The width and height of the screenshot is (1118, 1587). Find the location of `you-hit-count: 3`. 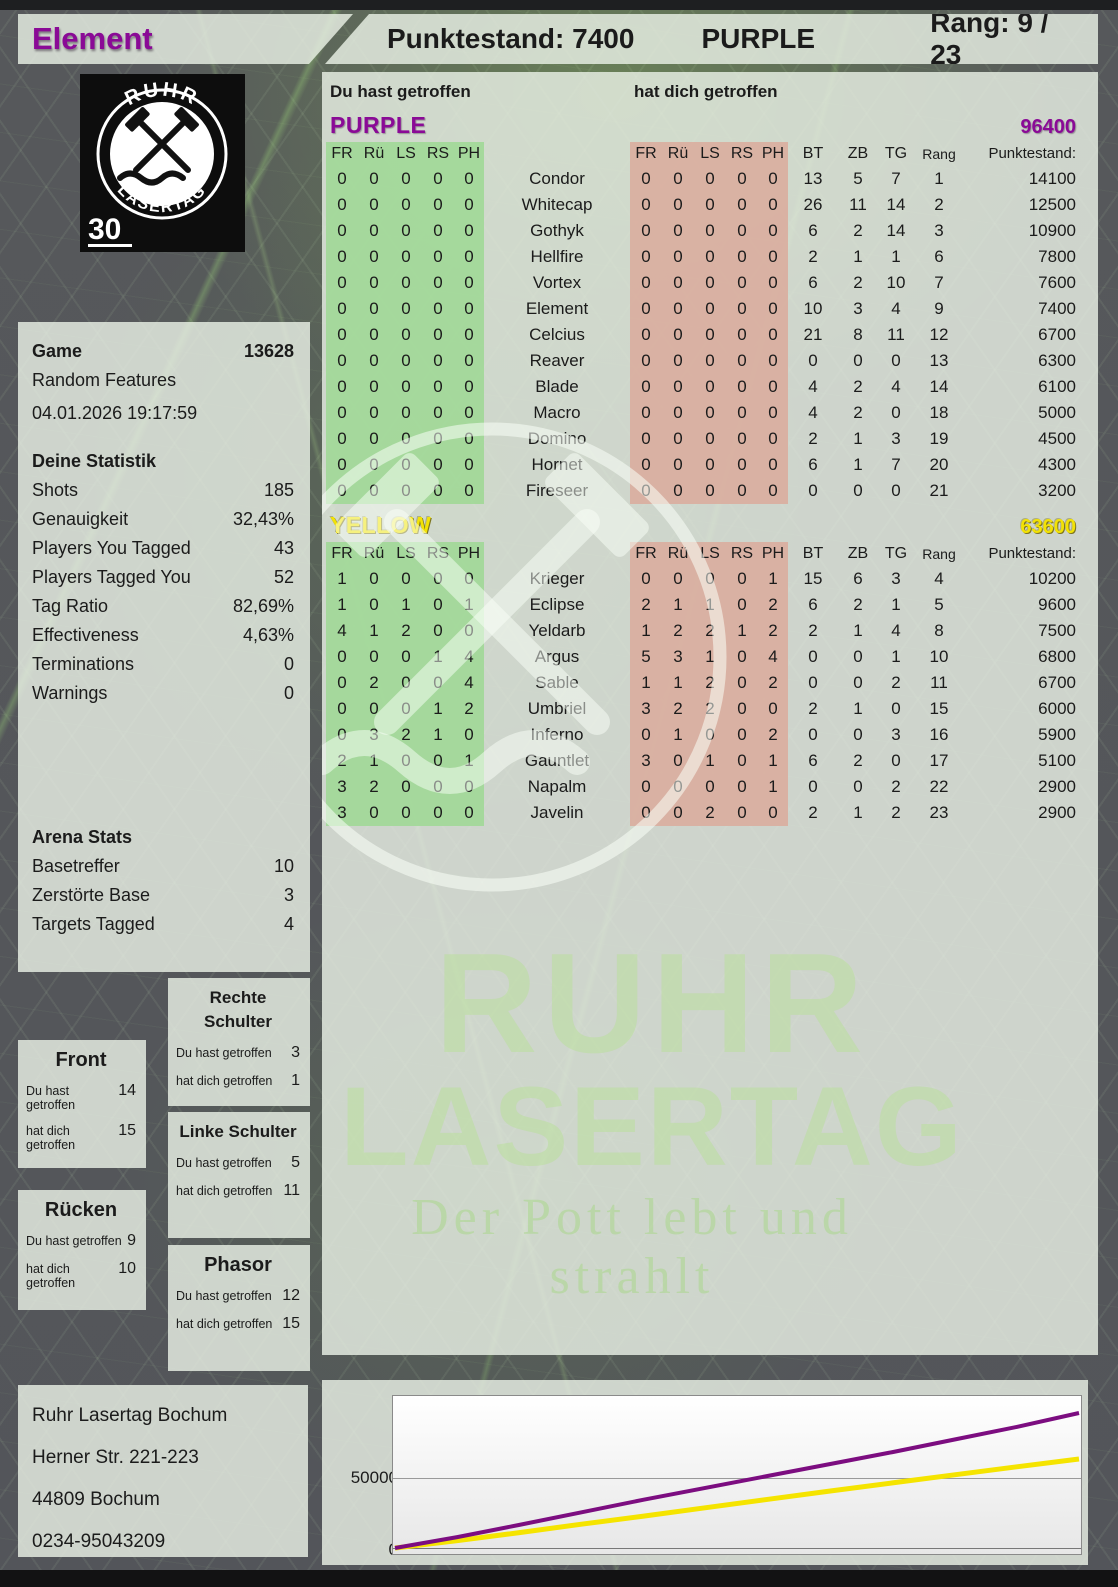

you-hit-count: 3 is located at coordinates (342, 787).